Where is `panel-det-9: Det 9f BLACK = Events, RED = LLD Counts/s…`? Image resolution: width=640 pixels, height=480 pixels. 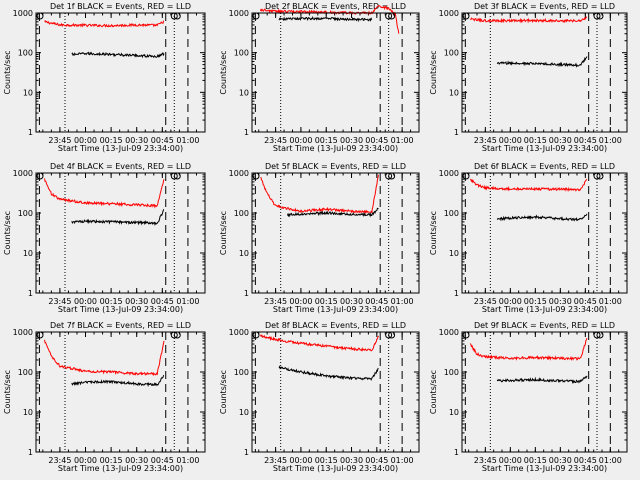
panel-det-9: Det 9f BLACK = Events, RED = LLD Counts/s… is located at coordinates (528, 397).